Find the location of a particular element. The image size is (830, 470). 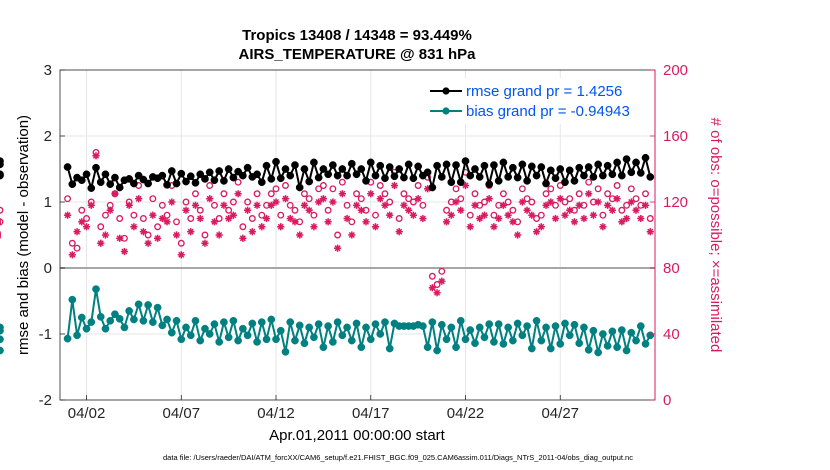

series-bias is located at coordinates (327, 321).